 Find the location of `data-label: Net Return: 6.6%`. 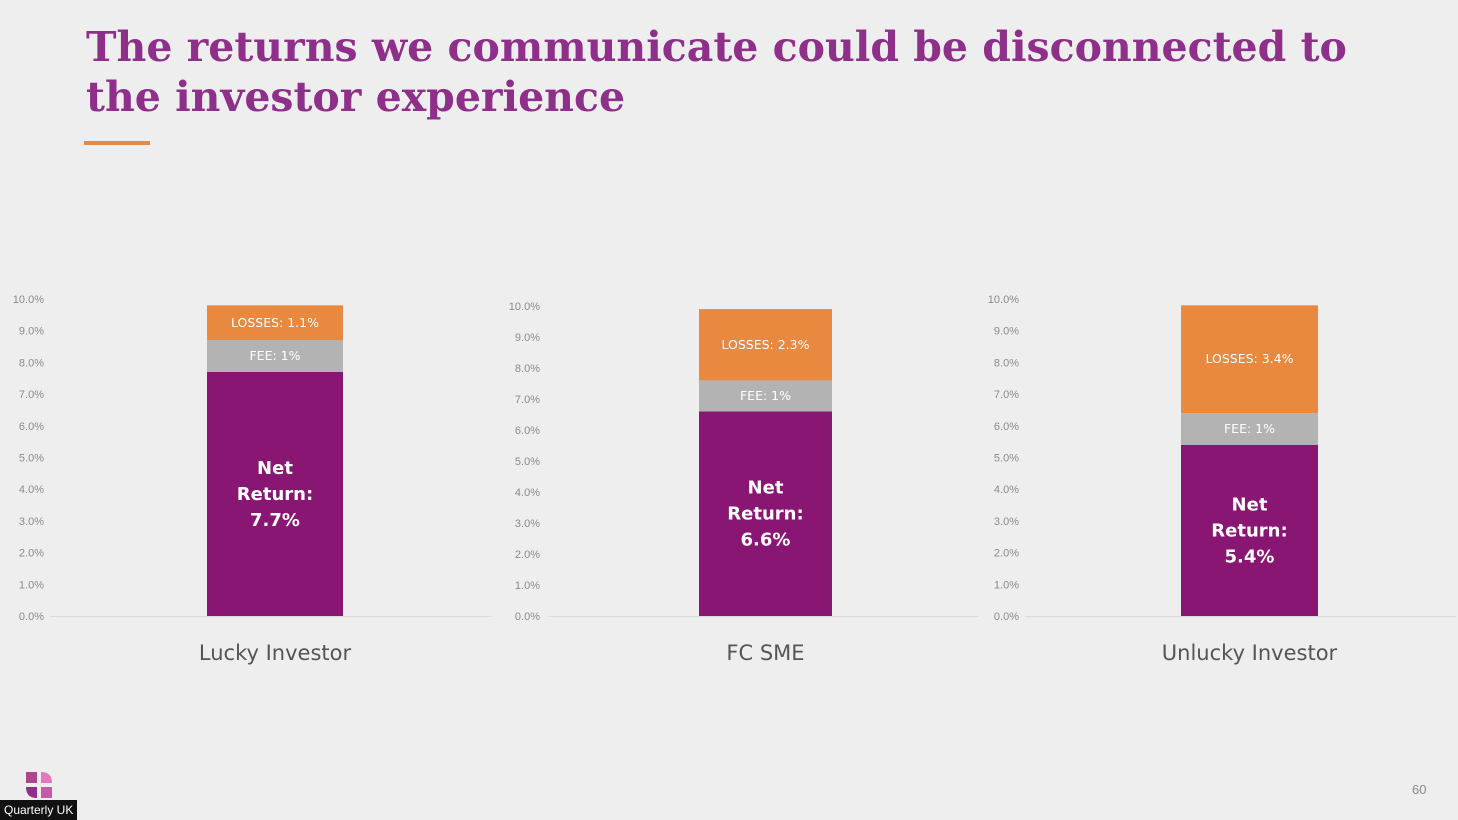

data-label: Net Return: 6.6% is located at coordinates (765, 514).